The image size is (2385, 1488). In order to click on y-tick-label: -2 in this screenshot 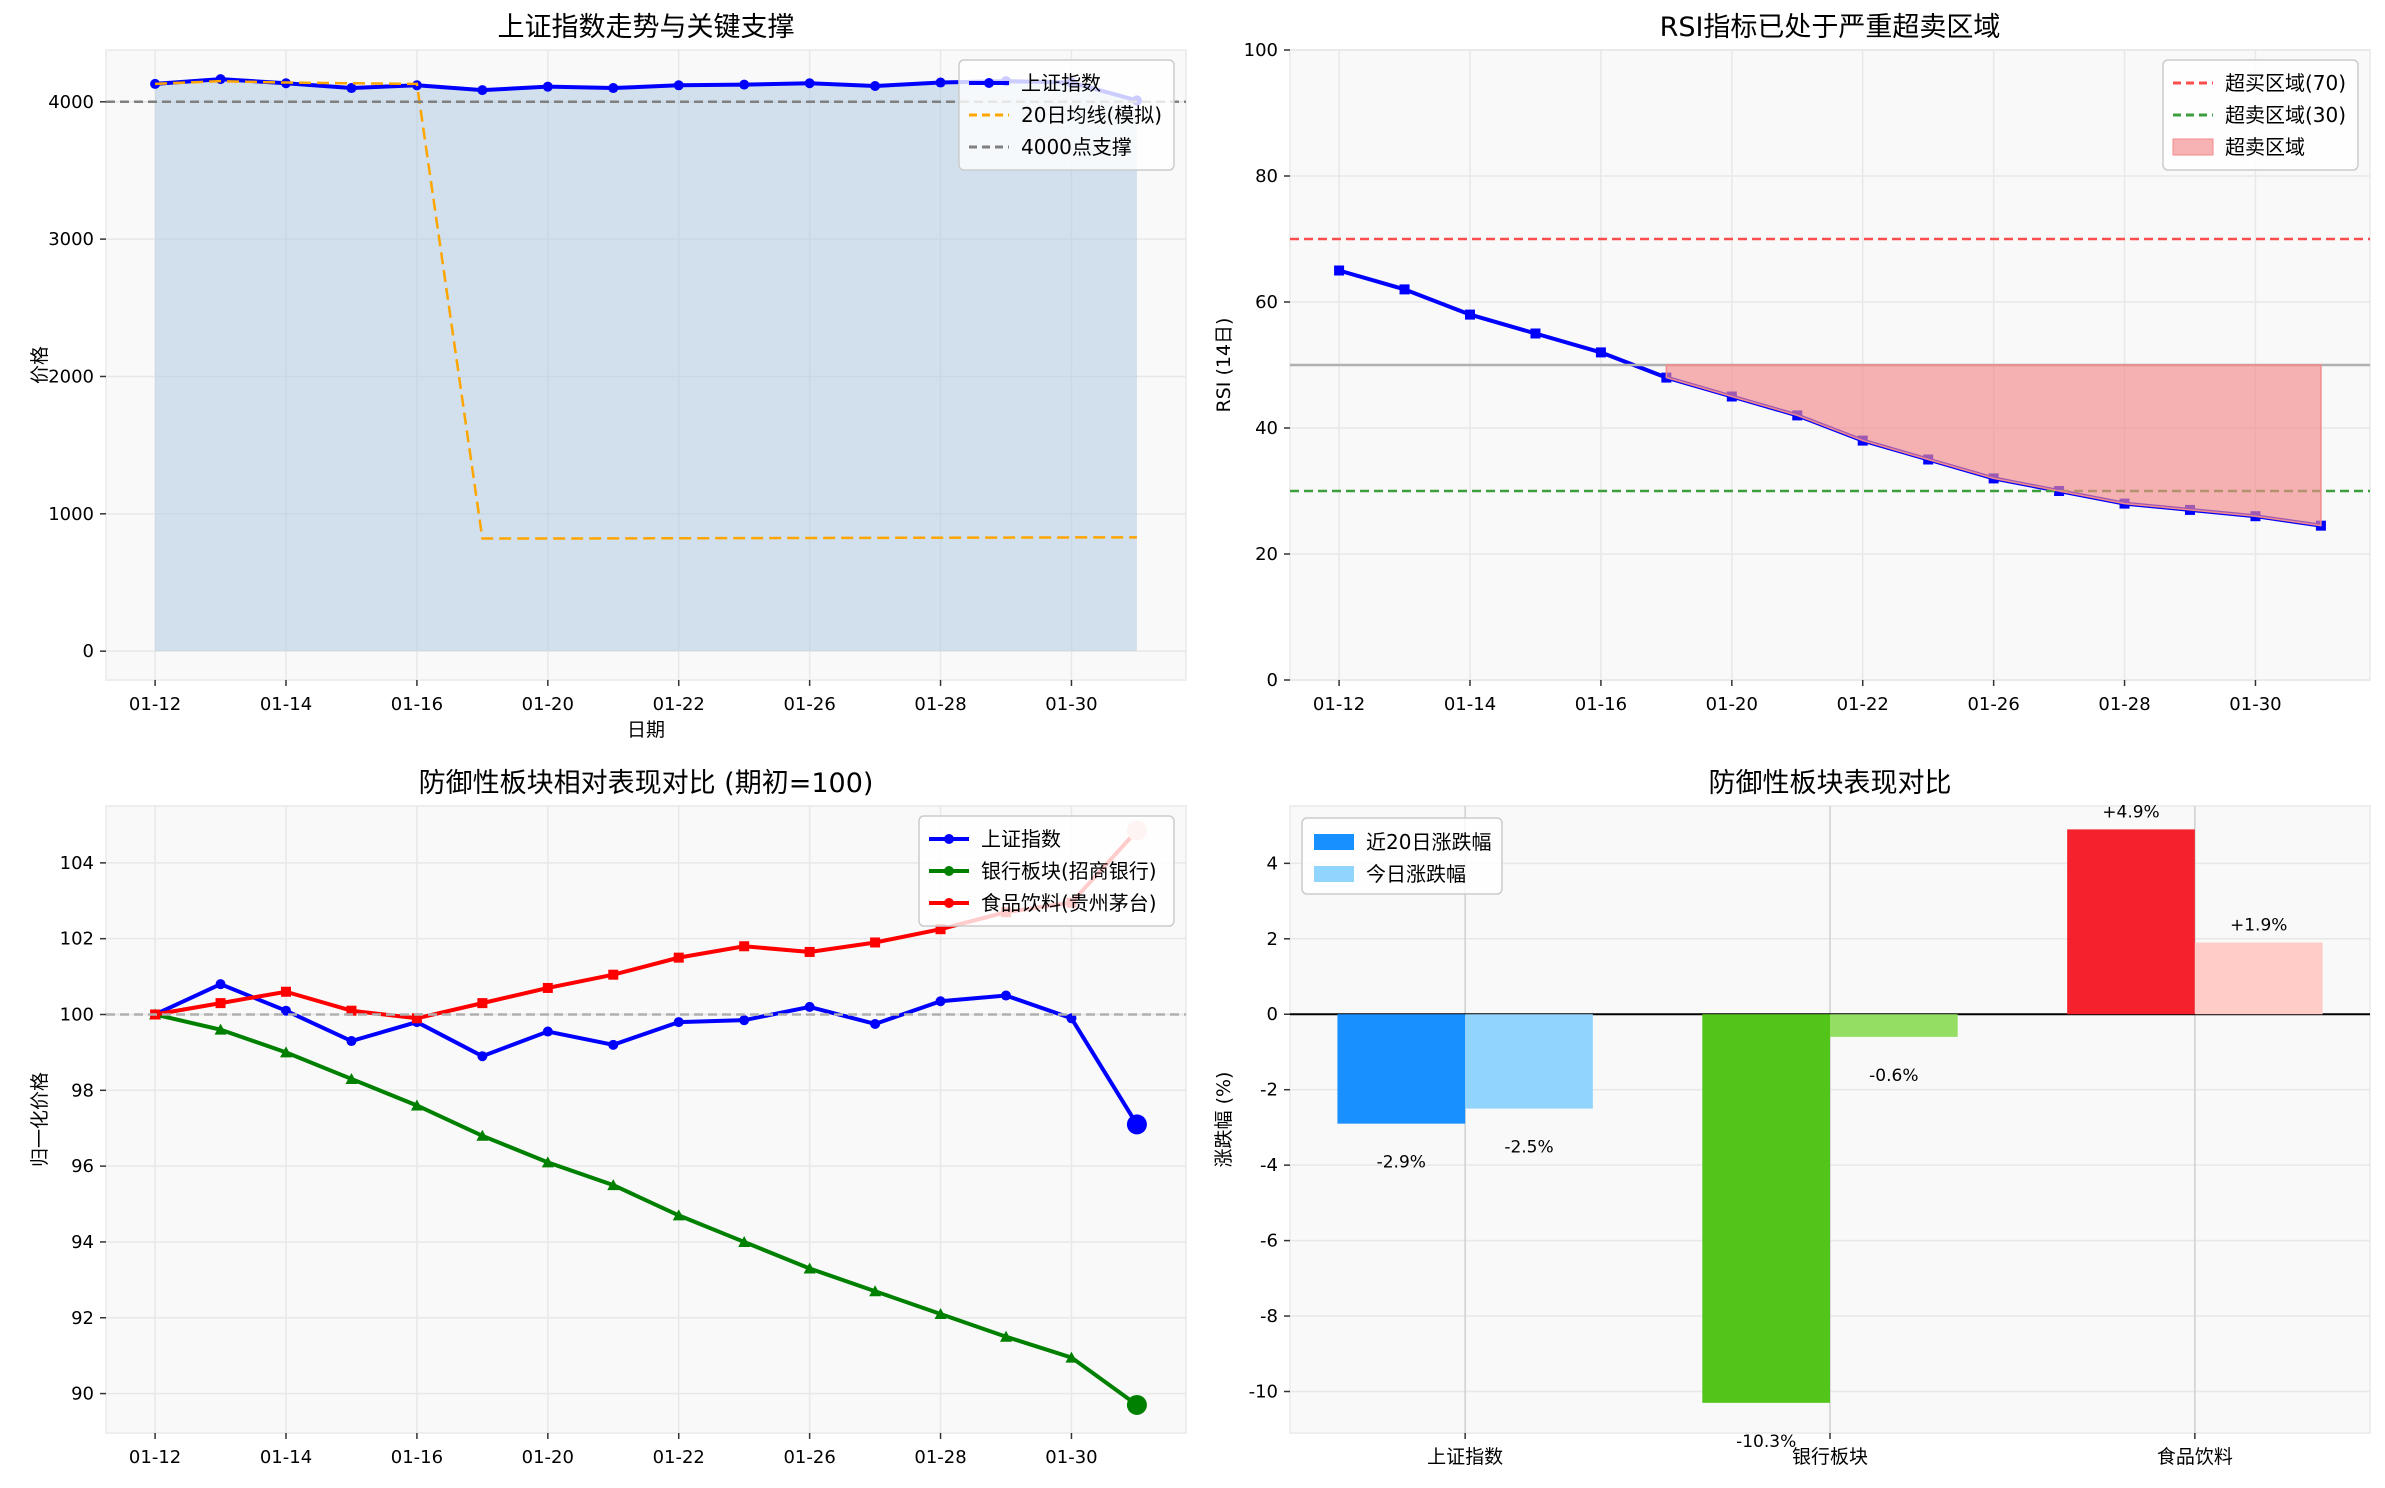, I will do `click(1269, 1090)`.